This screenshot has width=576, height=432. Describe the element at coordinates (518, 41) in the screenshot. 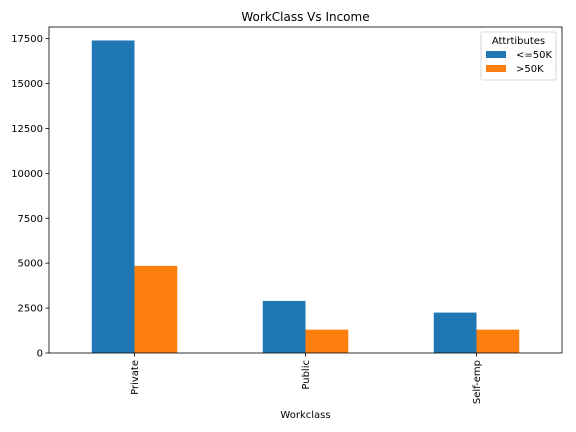

I see `legend-title: Attrtibutes` at that location.